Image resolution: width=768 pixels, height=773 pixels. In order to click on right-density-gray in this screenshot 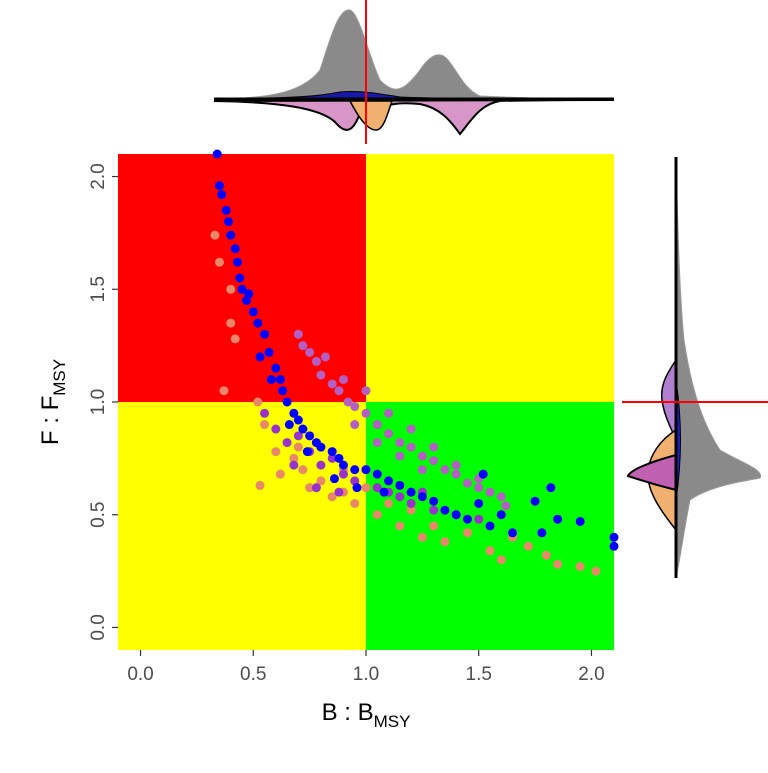, I will do `click(718, 367)`.